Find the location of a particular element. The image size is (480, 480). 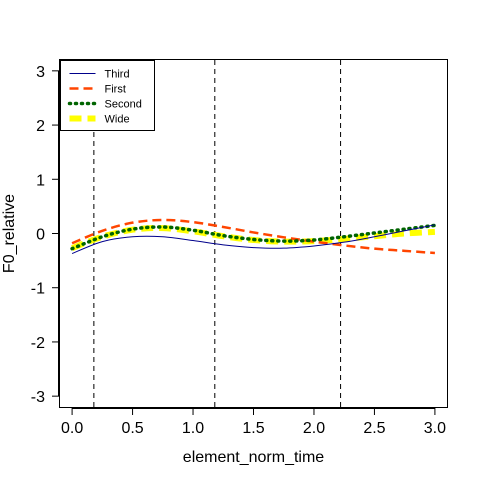

x-tick-label: 2.0 is located at coordinates (314, 428).